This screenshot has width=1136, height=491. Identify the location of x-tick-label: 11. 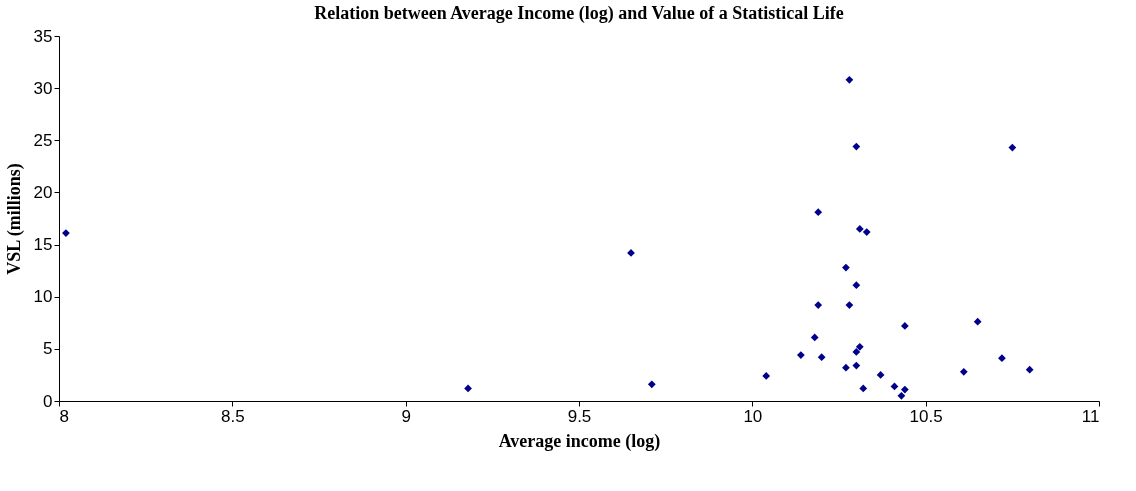
(1090, 416).